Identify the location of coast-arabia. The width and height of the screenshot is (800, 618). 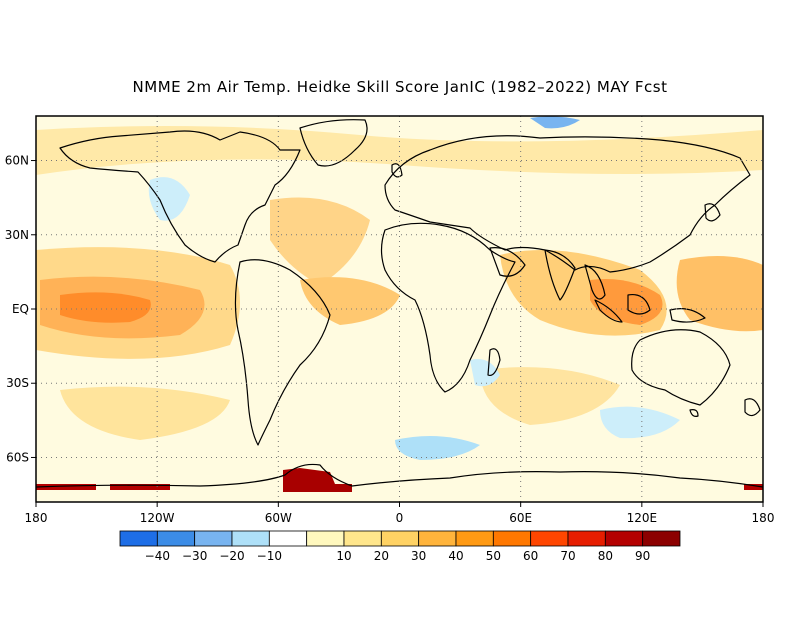
(507, 262).